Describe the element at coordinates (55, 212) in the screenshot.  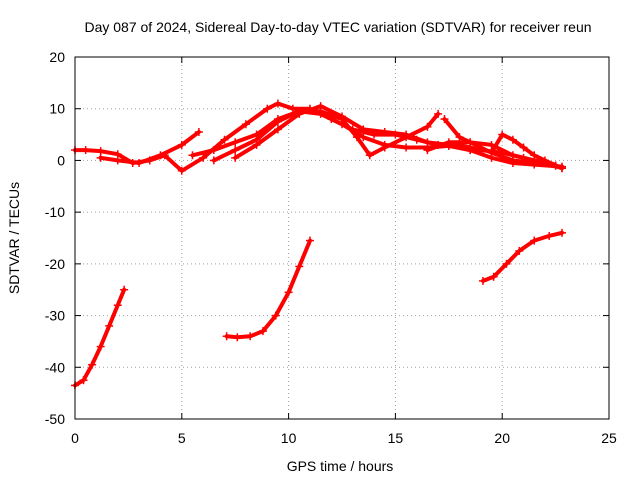
I see `y-tick-label: -10` at that location.